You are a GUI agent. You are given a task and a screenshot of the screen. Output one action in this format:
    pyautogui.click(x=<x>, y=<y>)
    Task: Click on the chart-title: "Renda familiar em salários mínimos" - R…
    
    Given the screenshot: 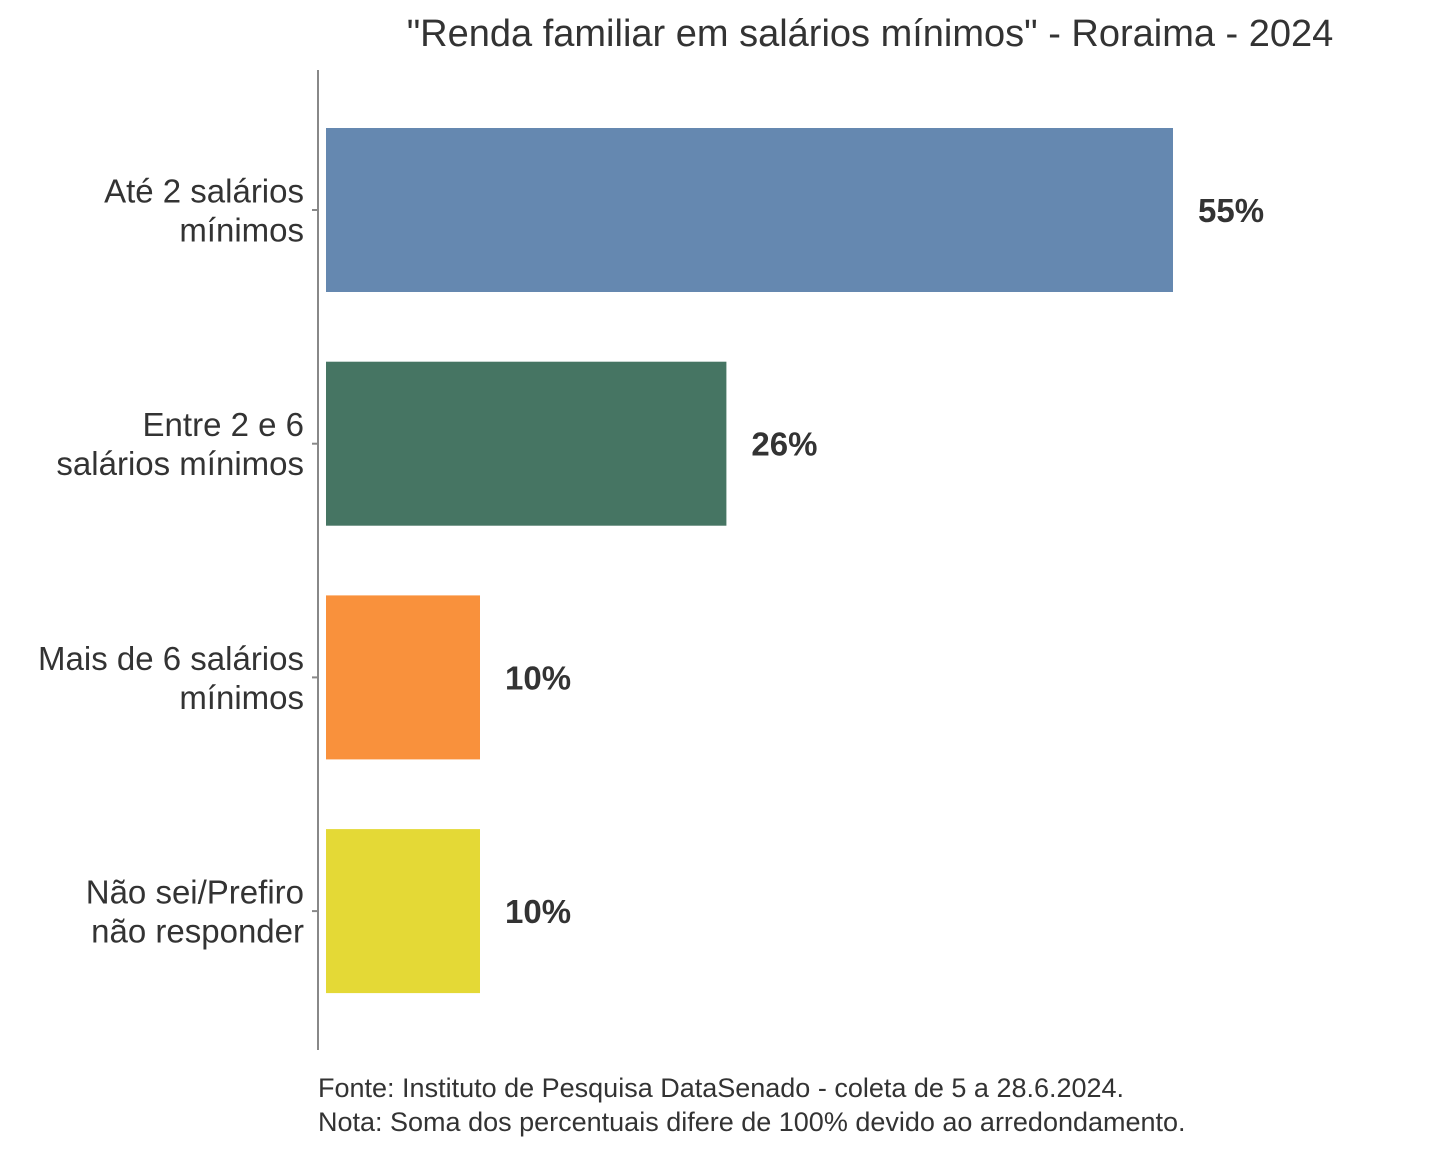 What is the action you would take?
    pyautogui.click(x=870, y=34)
    